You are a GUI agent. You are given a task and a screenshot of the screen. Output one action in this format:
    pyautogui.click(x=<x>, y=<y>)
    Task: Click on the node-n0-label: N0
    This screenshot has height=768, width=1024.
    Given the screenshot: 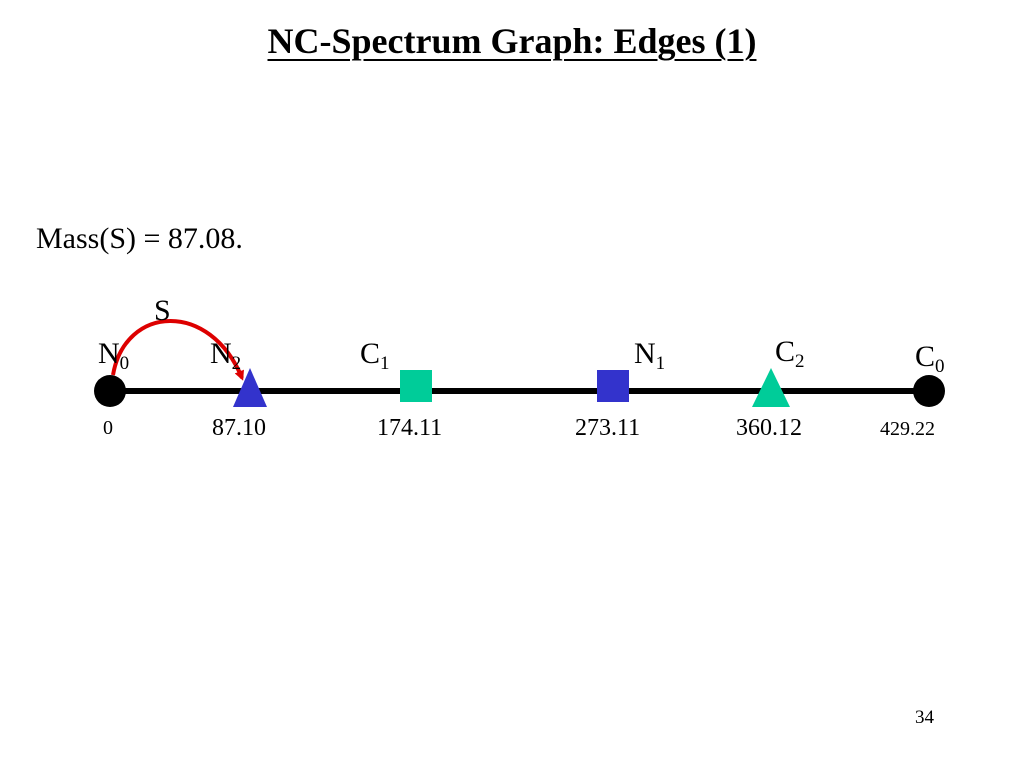 What is the action you would take?
    pyautogui.click(x=113, y=355)
    